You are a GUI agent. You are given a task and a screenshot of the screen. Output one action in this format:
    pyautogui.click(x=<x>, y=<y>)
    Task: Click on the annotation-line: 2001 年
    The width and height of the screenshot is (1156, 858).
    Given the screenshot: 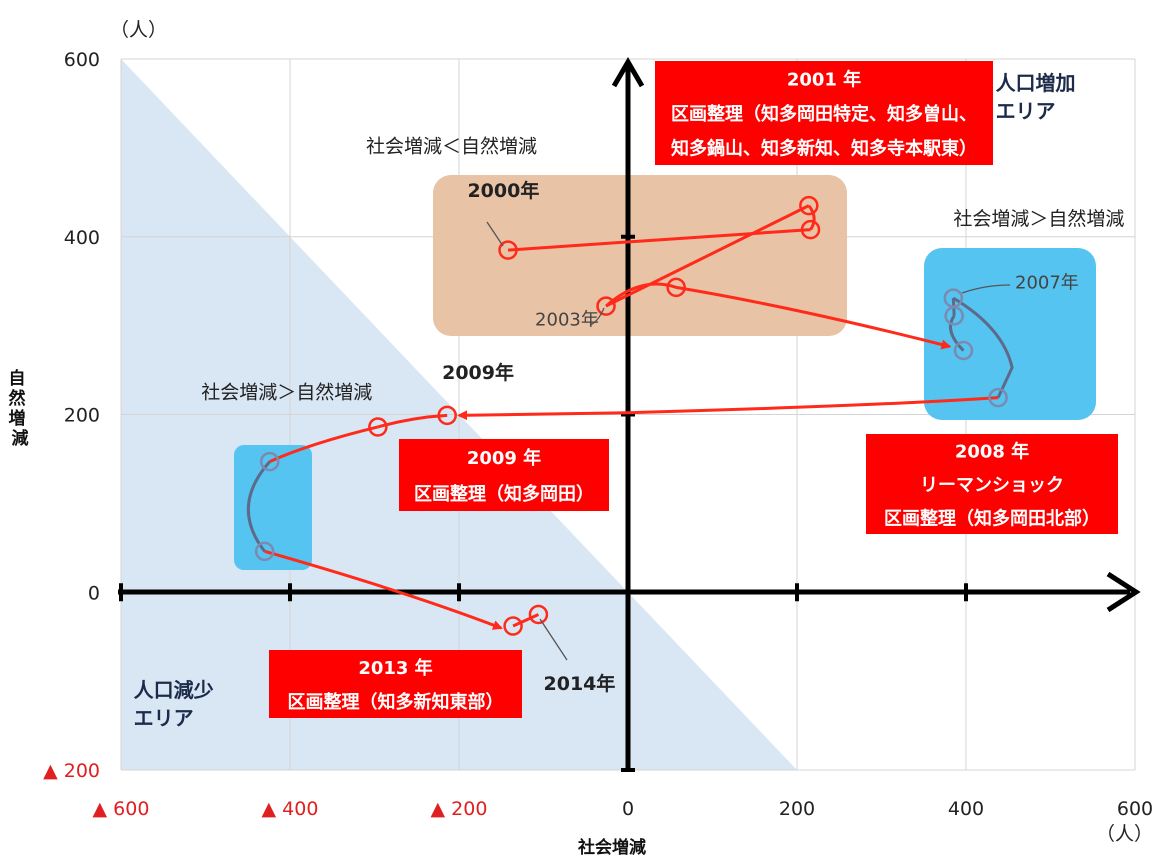 What is the action you would take?
    pyautogui.click(x=824, y=79)
    